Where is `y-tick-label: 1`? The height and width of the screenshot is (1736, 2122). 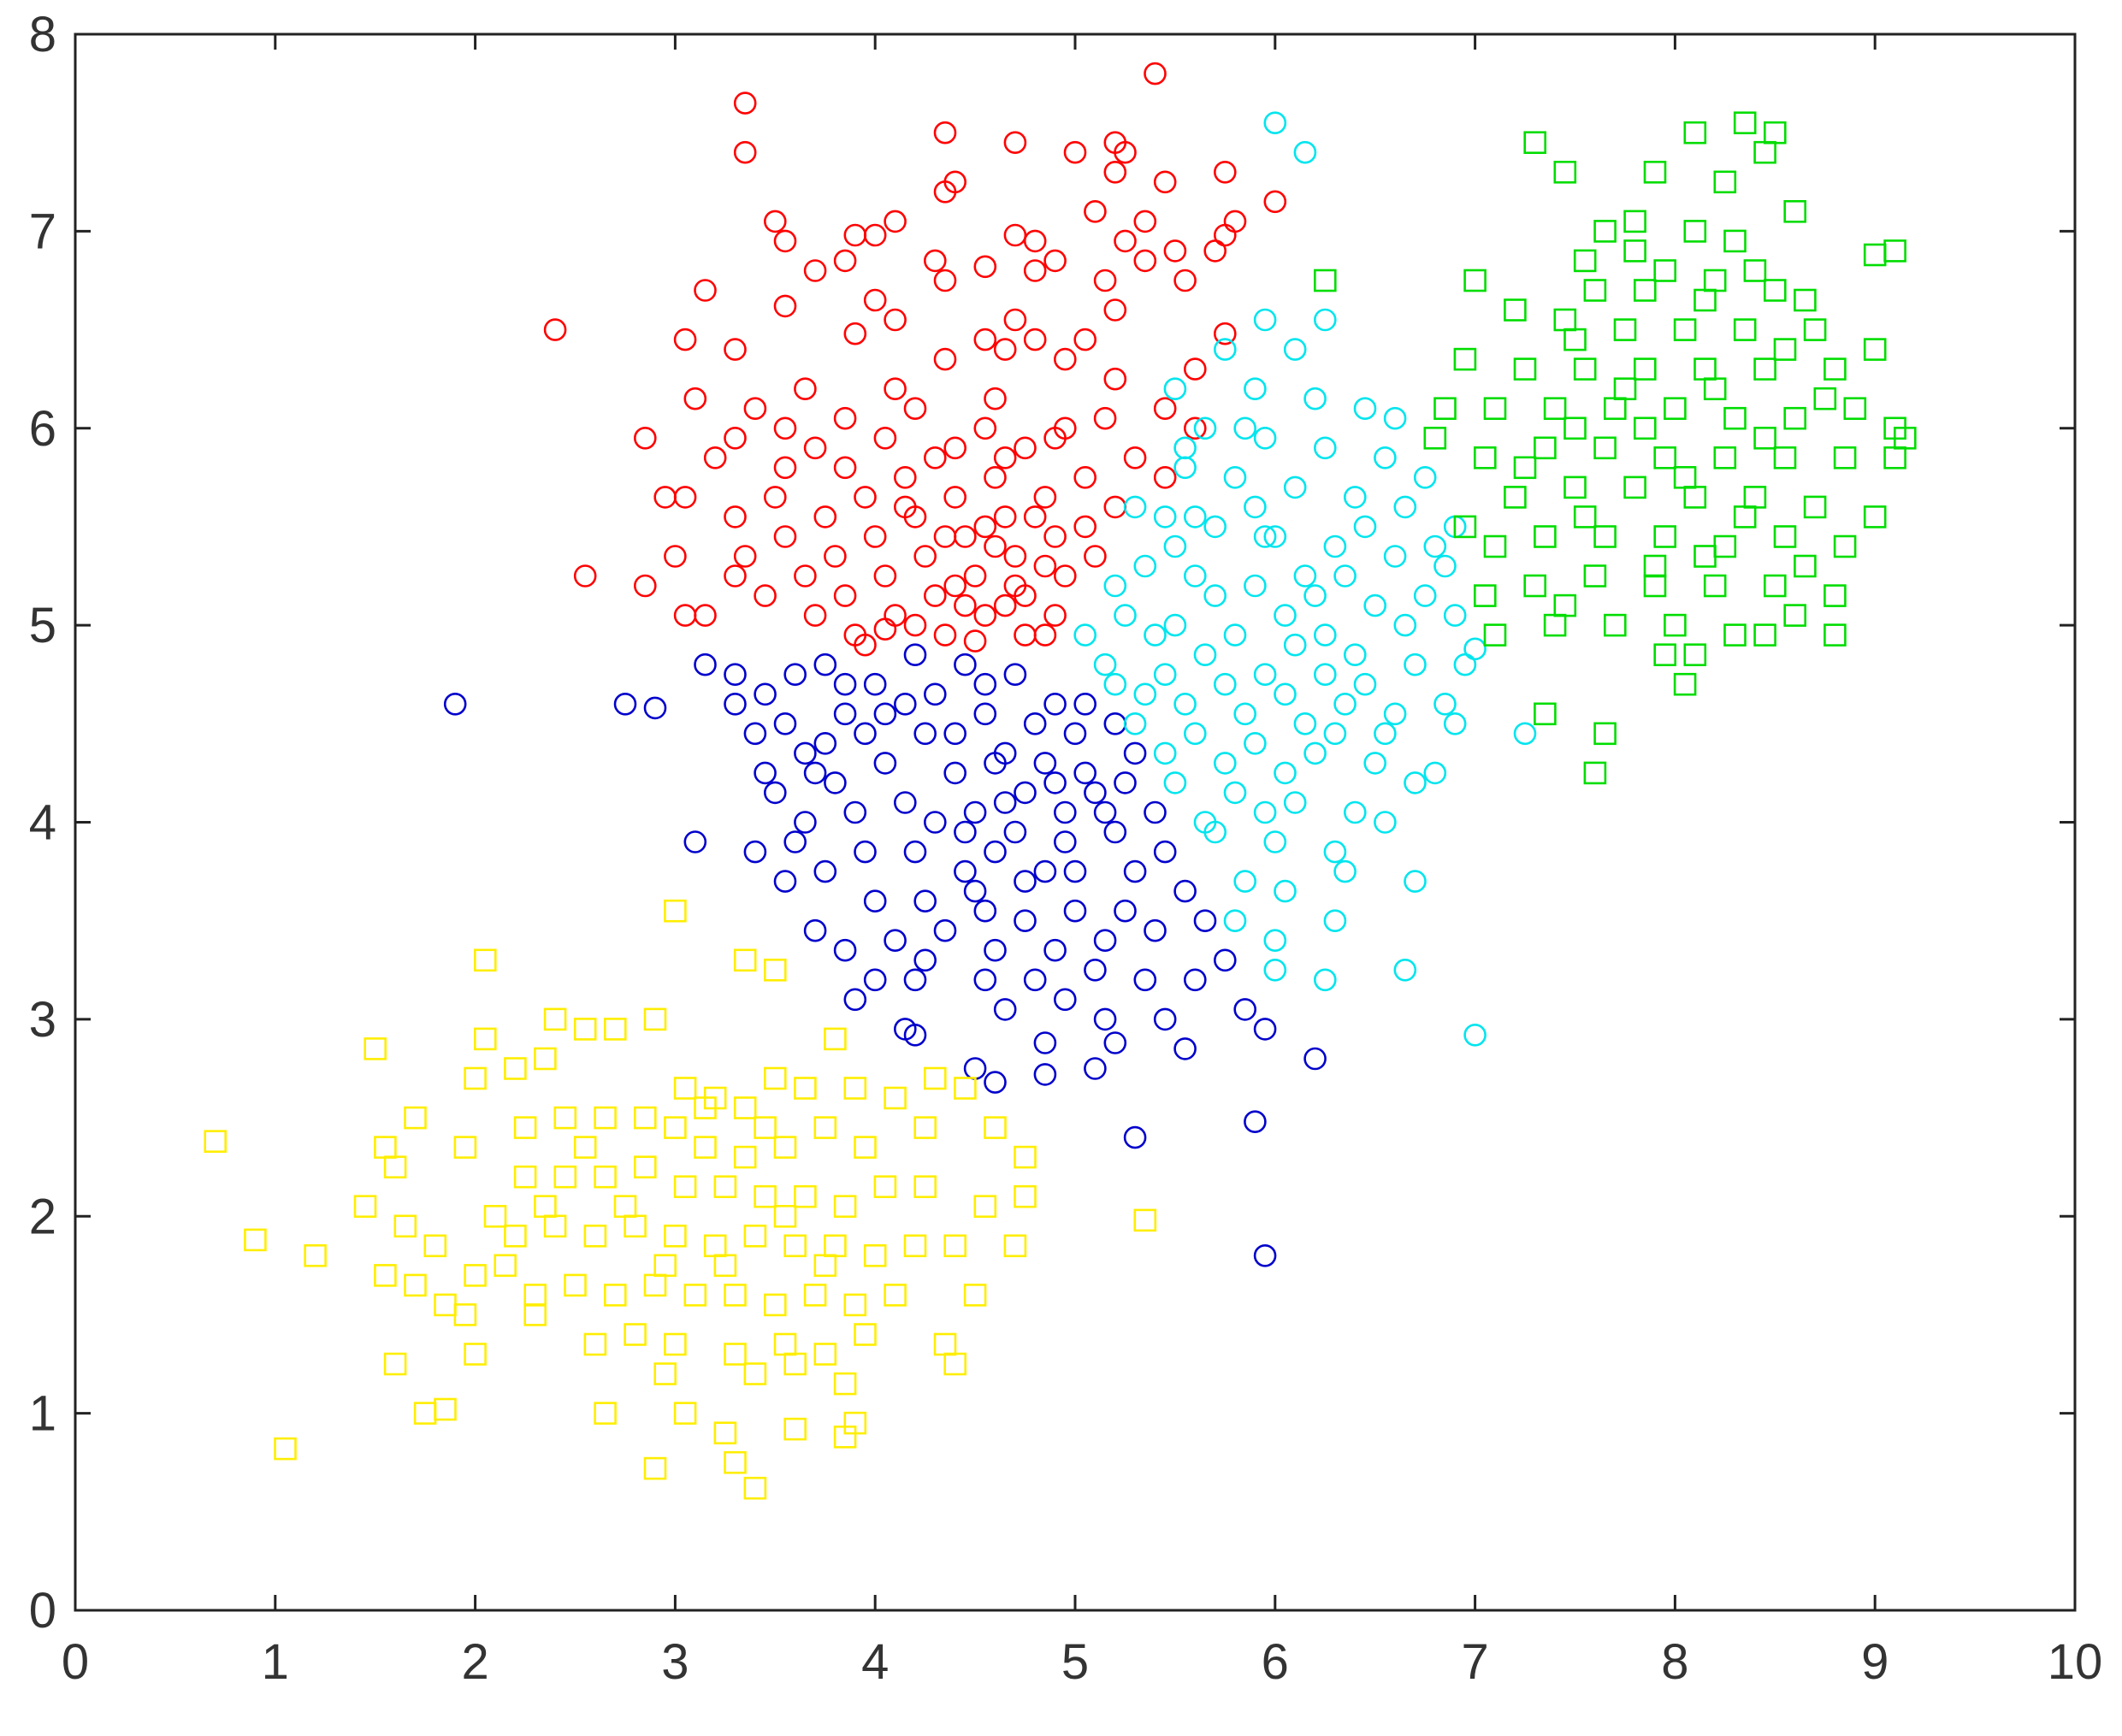
y-tick-label: 1 is located at coordinates (42, 1414).